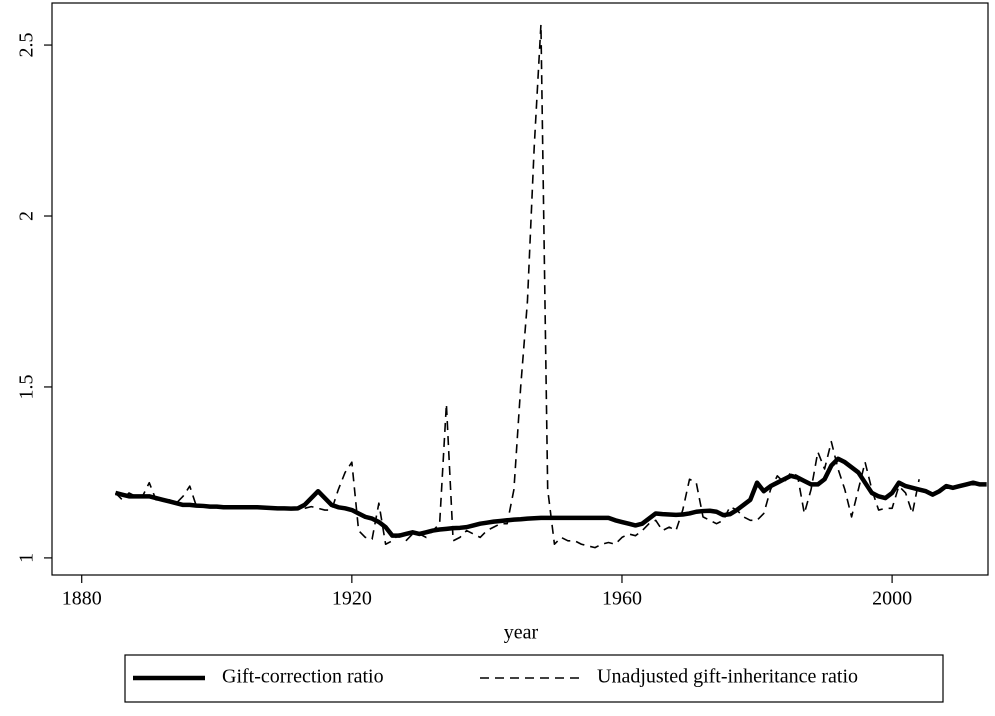  I want to click on legend-label: Unadjusted gift-inheritance ratio, so click(727, 677).